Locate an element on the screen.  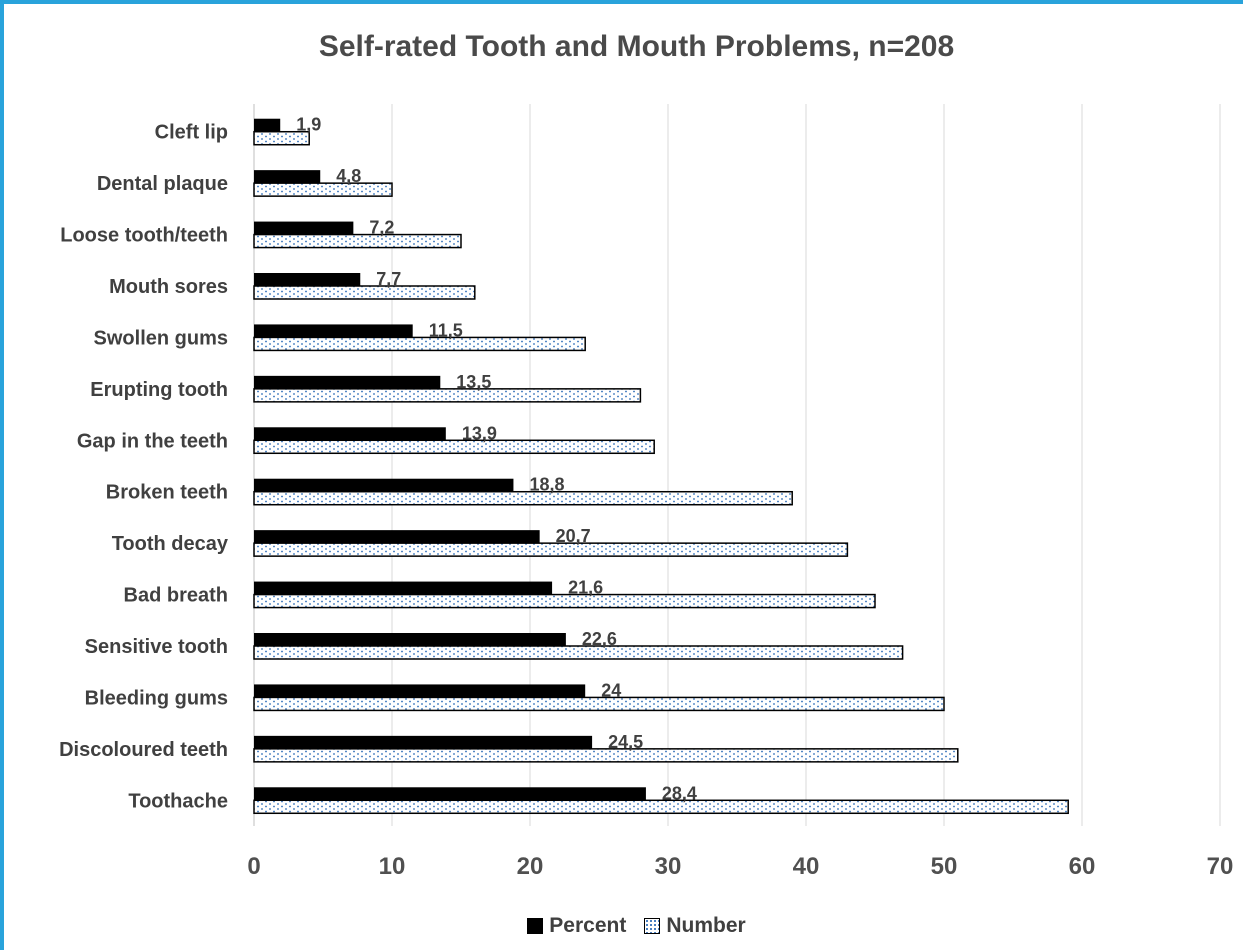
data-label-percent: 21,6 is located at coordinates (585, 588).